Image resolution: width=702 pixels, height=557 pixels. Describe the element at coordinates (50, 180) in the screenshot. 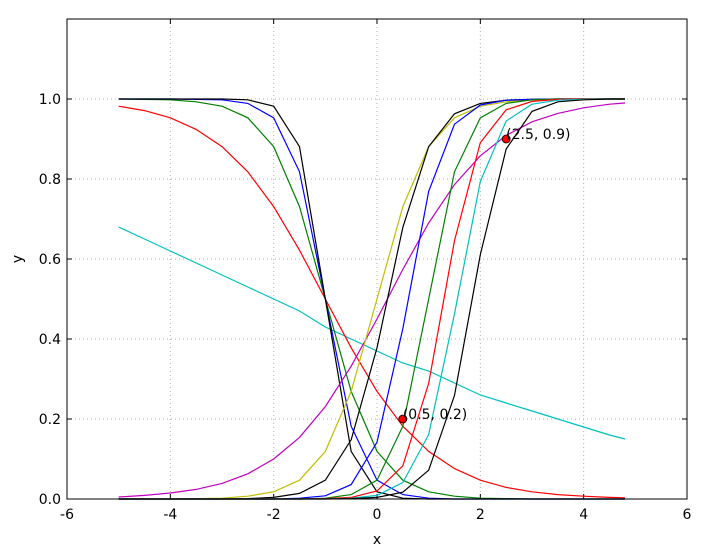

I see `y-tick-label: 0.8` at that location.